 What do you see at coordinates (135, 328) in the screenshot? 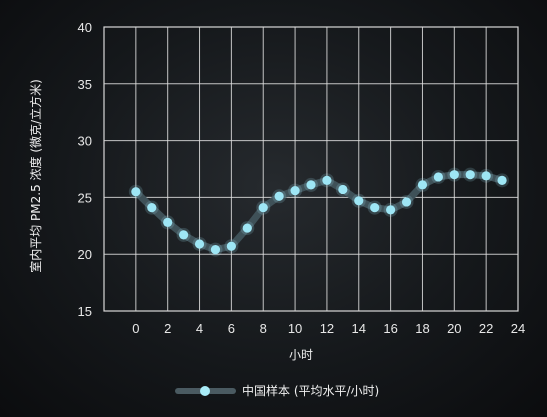
I see `x-tick-label-0: 0` at bounding box center [135, 328].